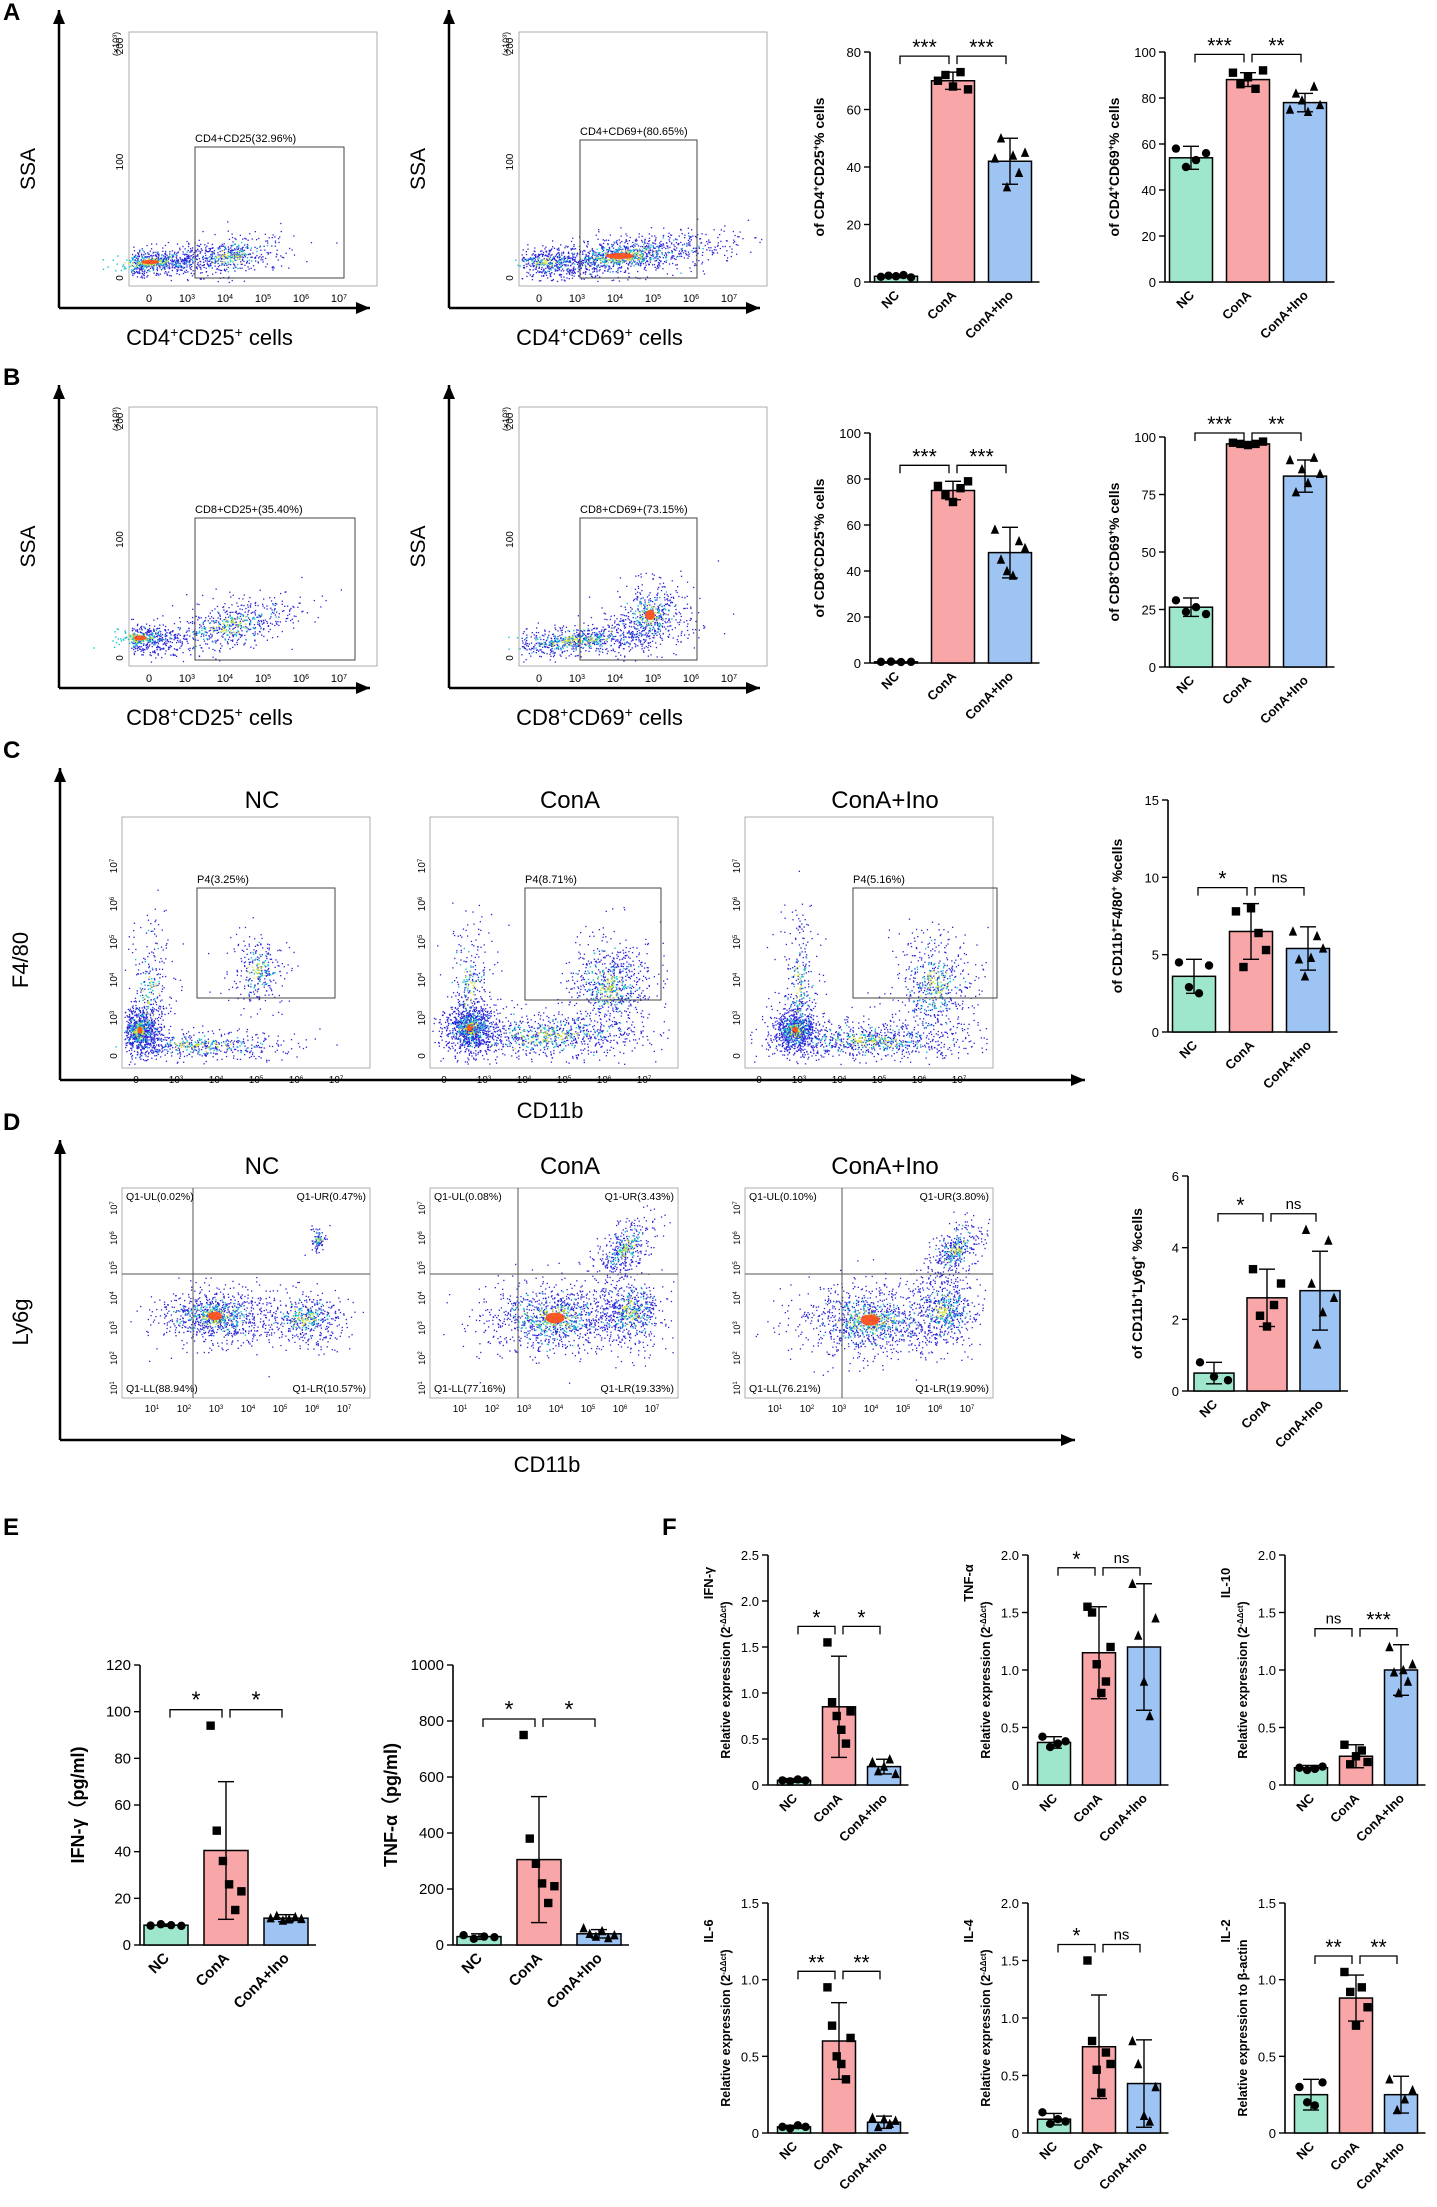 The width and height of the screenshot is (1437, 2207). I want to click on text-span: 10, so click(185, 299).